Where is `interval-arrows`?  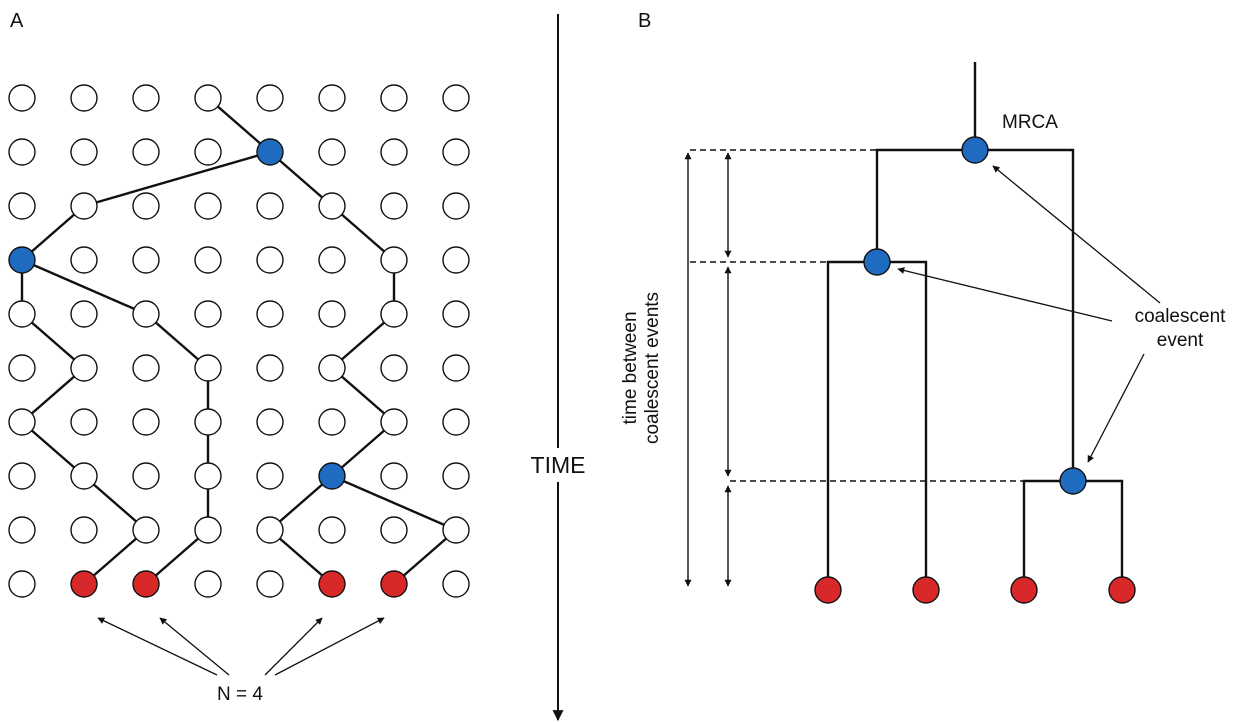
interval-arrows is located at coordinates (708, 369).